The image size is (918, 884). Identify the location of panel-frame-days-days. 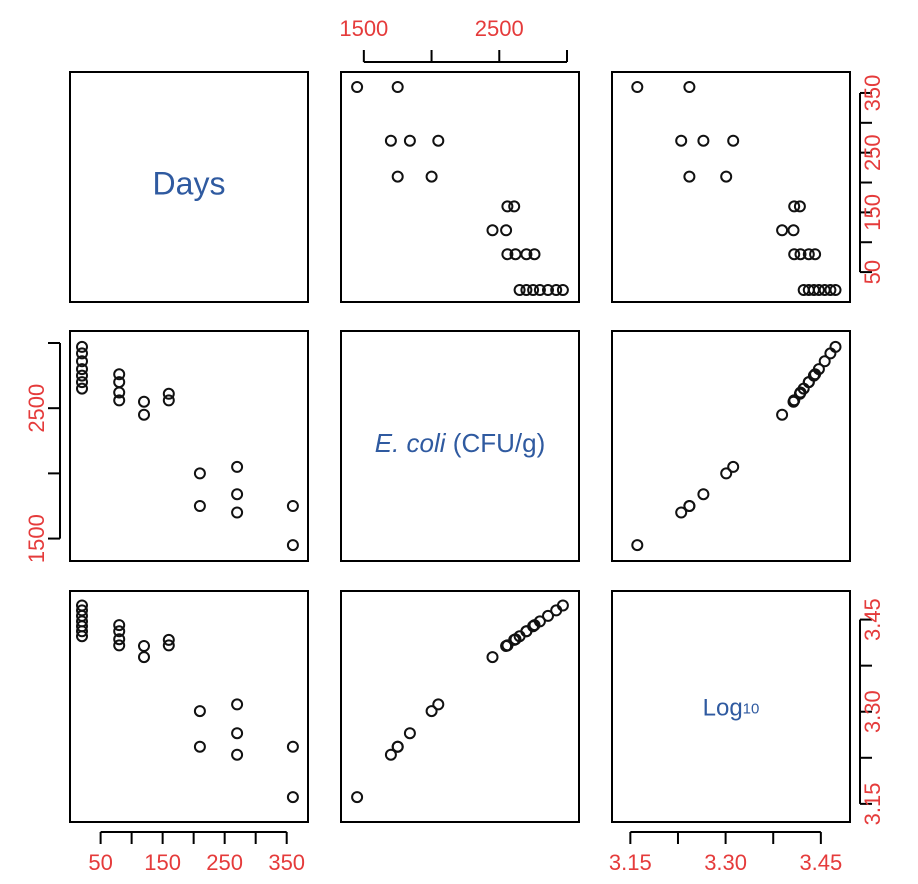
(189, 187).